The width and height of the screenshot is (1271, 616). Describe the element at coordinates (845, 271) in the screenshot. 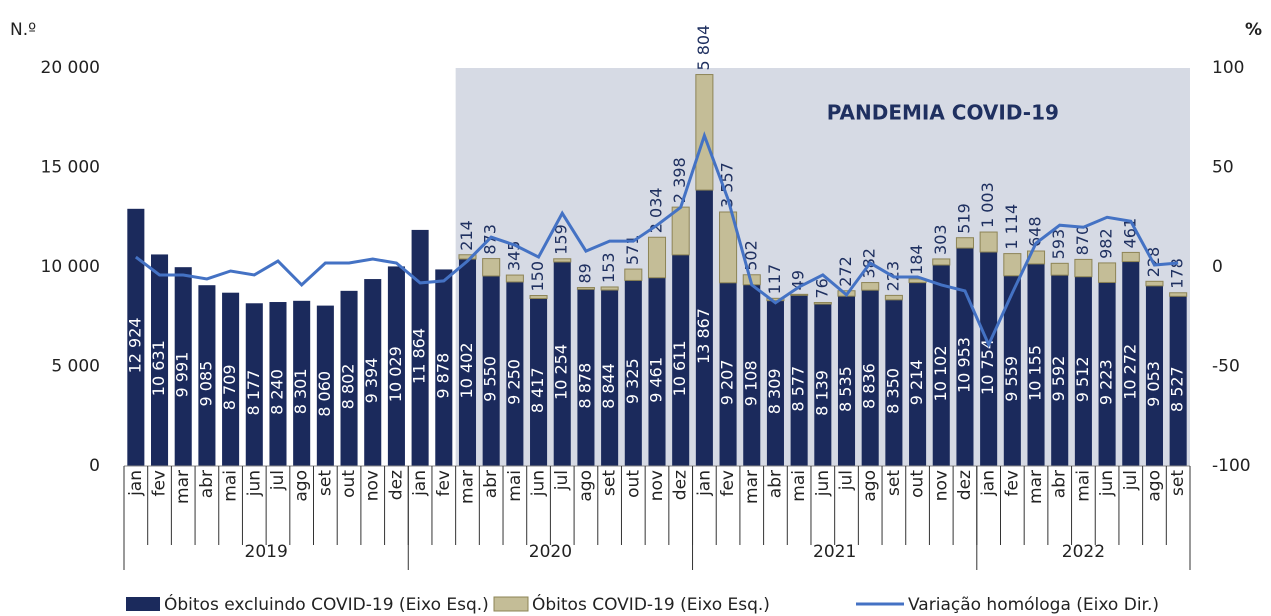

I see `value-label: 272` at that location.